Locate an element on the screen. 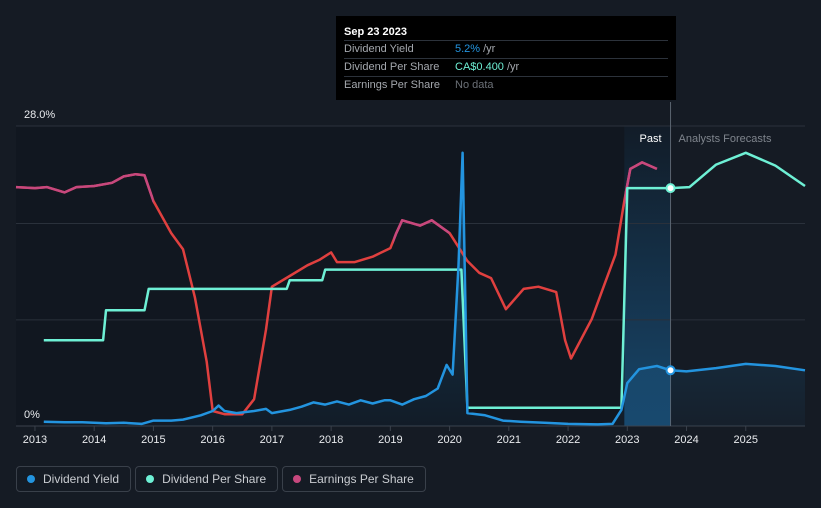  x-tick-label: 2022 is located at coordinates (568, 440).